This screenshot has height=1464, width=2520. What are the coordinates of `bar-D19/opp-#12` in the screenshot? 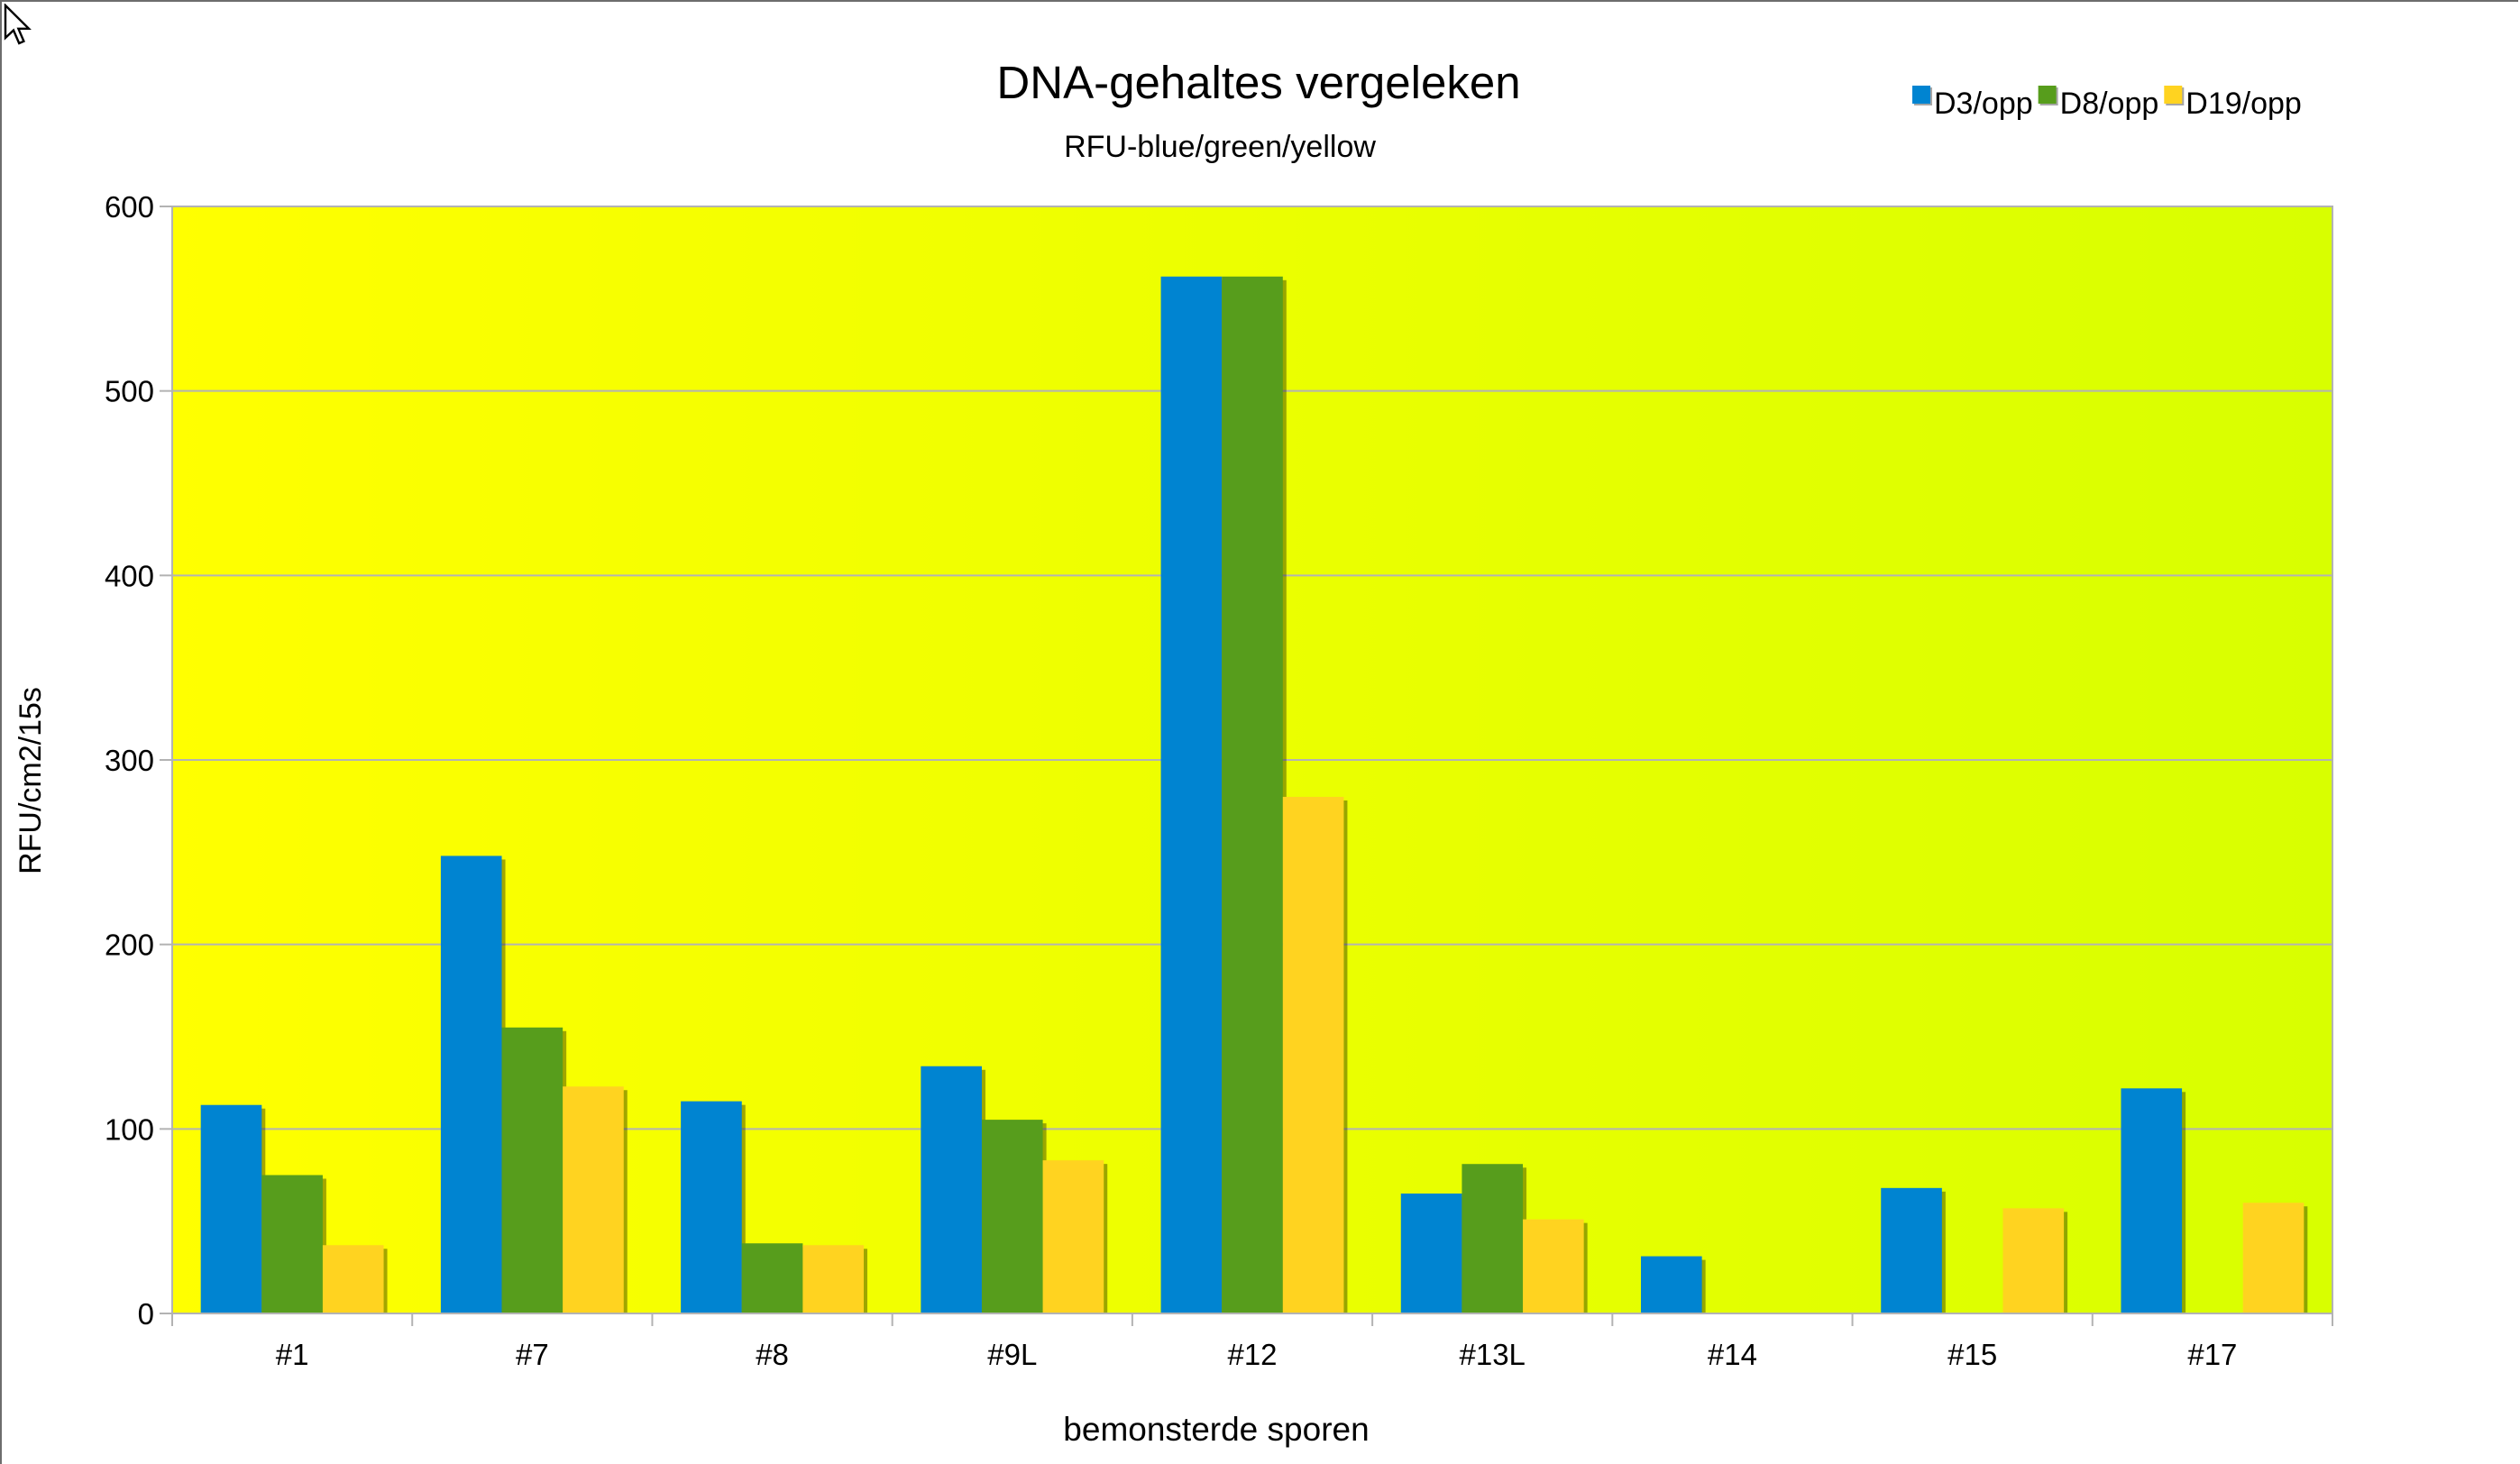 It's located at (1313, 1054).